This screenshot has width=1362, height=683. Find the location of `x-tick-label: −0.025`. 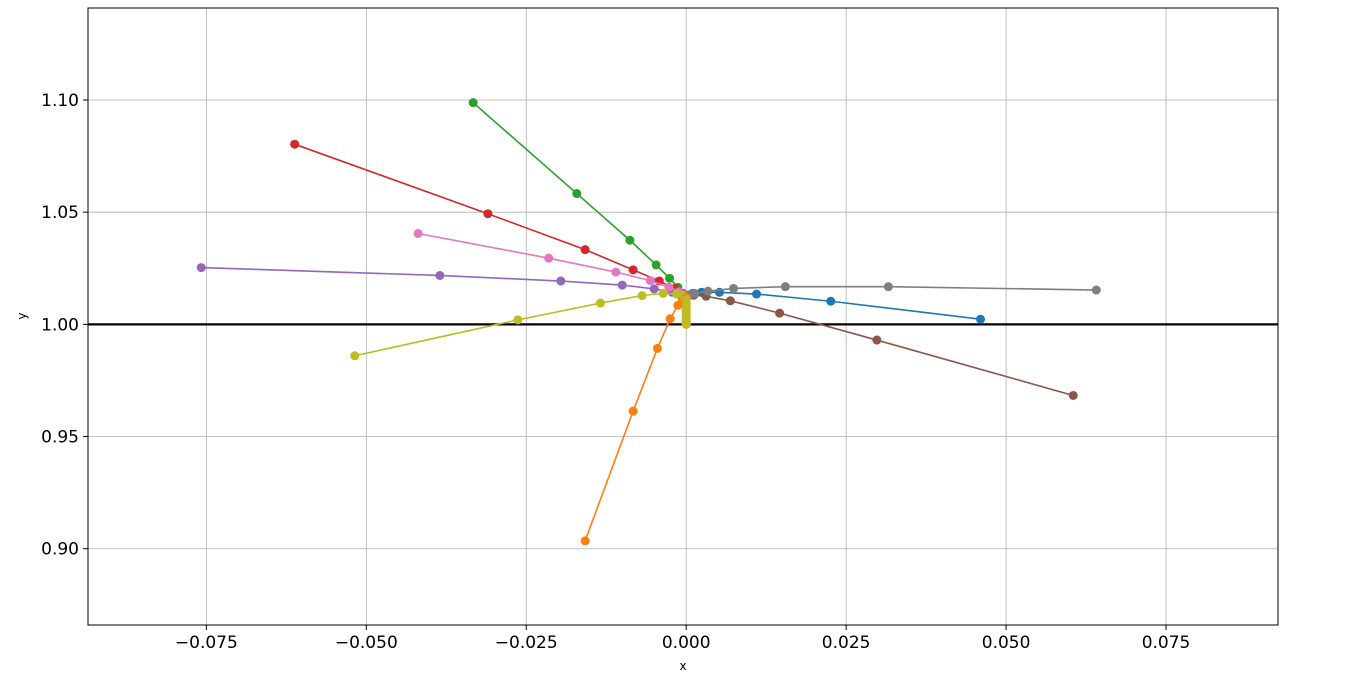

x-tick-label: −0.025 is located at coordinates (526, 643).